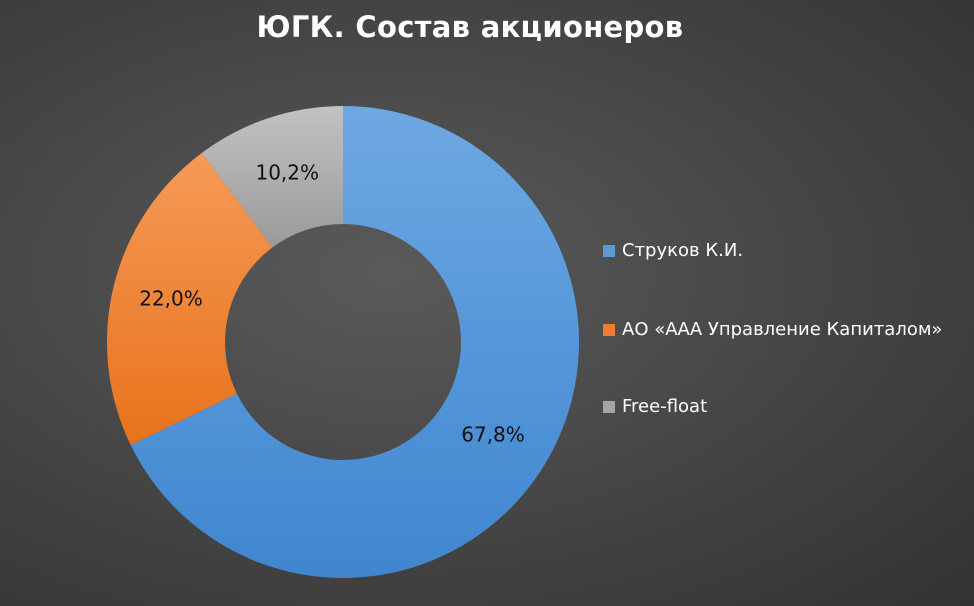 The image size is (974, 606). Describe the element at coordinates (665, 406) in the screenshot. I see `legend-label: Free-float` at that location.